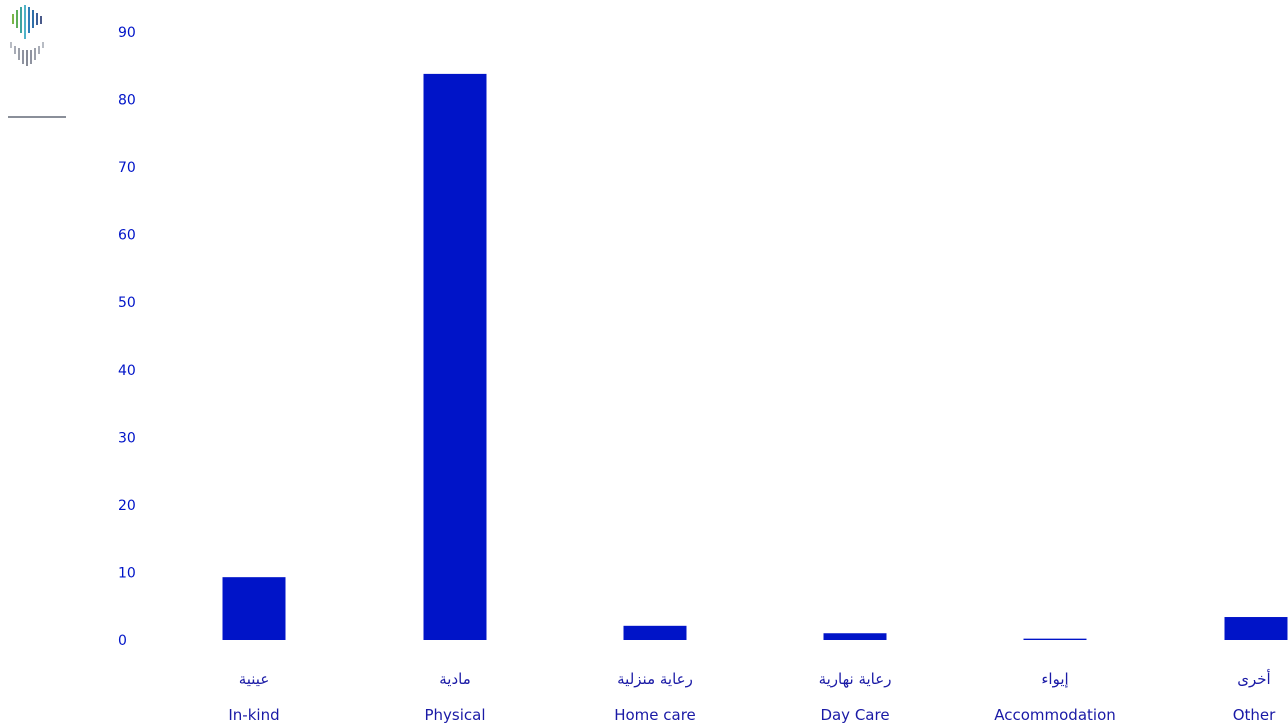 This screenshot has height=725, width=1288. What do you see at coordinates (127, 337) in the screenshot?
I see `y-axis-ticks: 0 10 20 30 40 50 60 70 80 90` at bounding box center [127, 337].